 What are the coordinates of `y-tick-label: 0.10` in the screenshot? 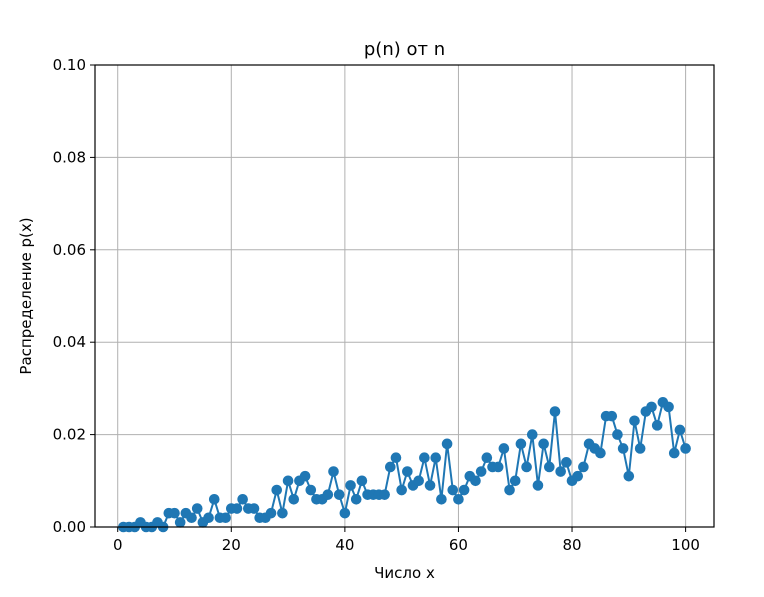 It's located at (69, 65).